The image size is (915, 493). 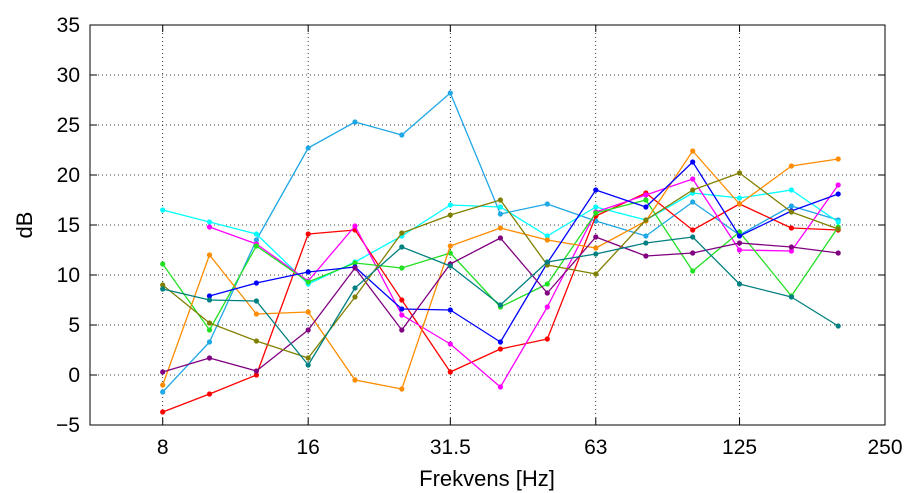 I want to click on y-tick-label: 25, so click(x=68, y=125).